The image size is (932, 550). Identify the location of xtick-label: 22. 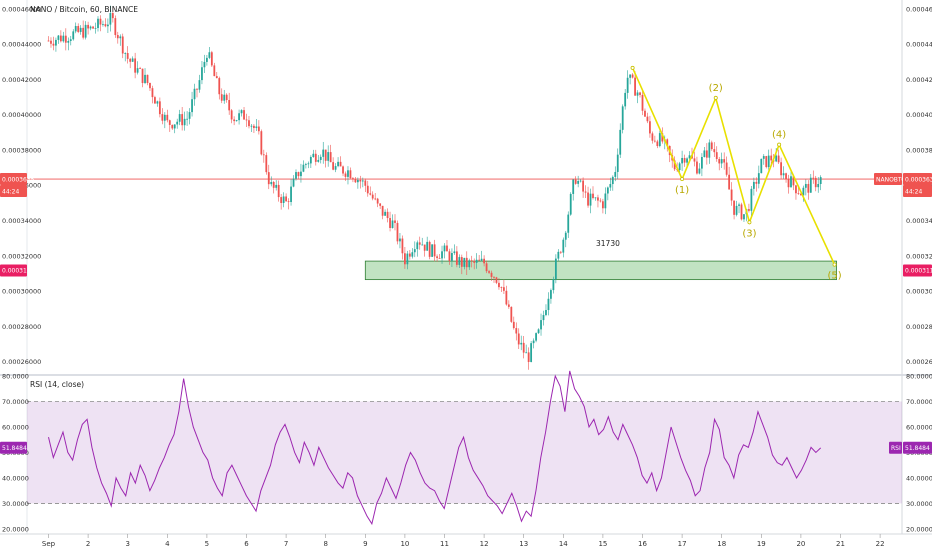
(880, 544).